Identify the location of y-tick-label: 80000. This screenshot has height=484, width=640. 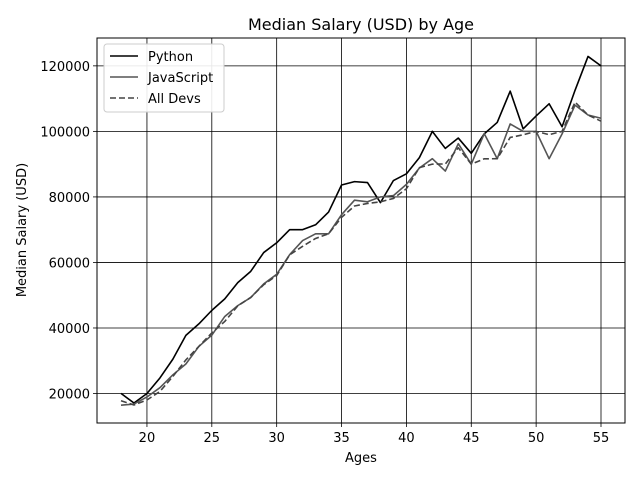
(69, 198).